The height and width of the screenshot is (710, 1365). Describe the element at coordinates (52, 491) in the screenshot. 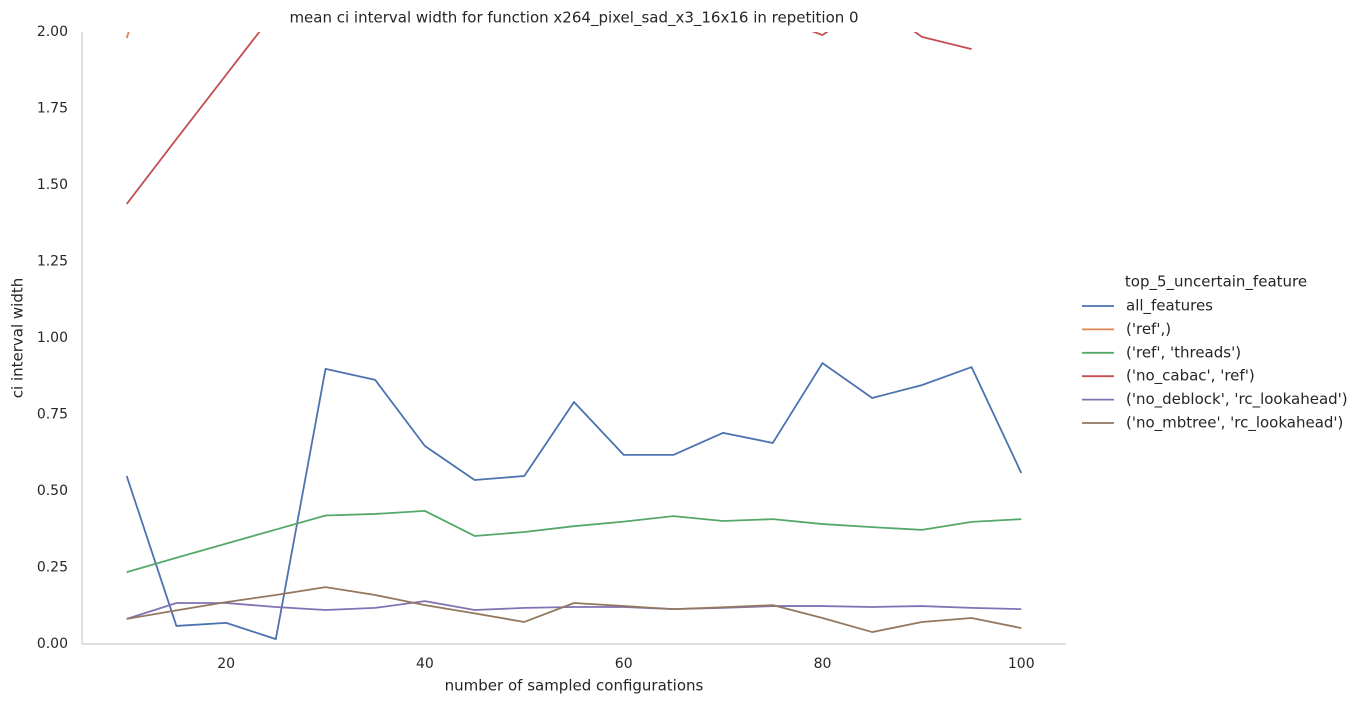

I see `y-tick-label: 0.50` at that location.